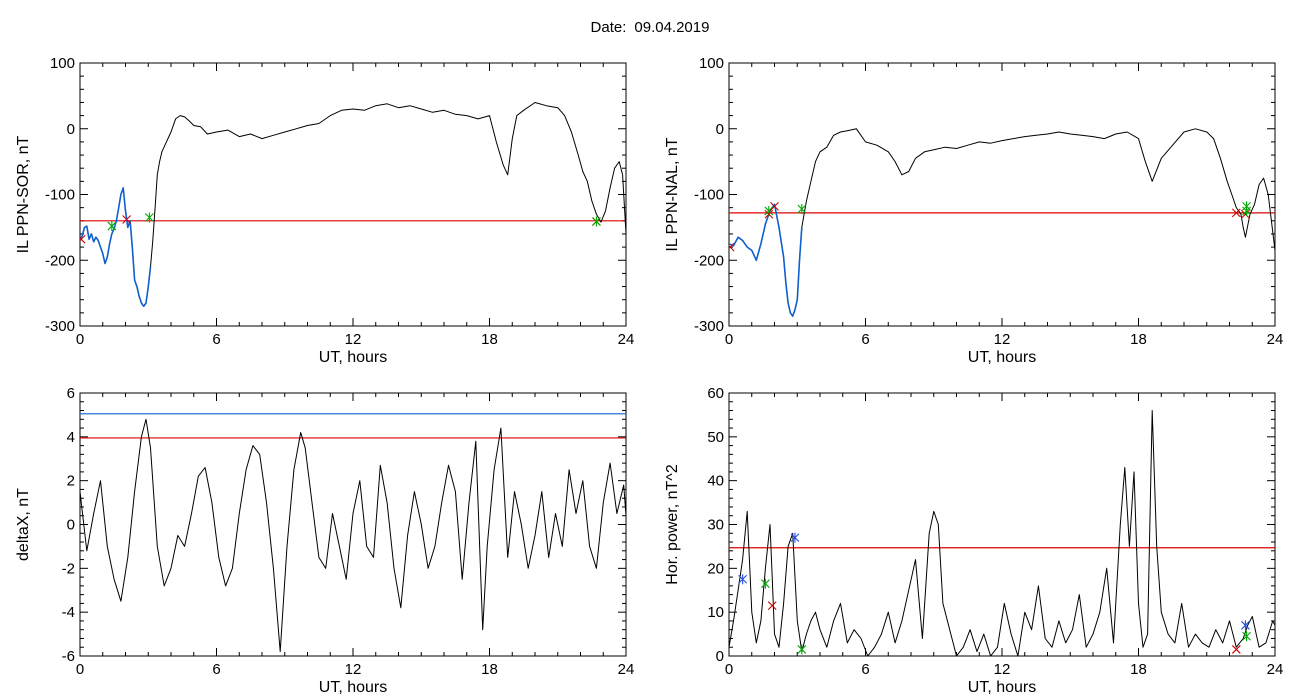 The height and width of the screenshot is (700, 1300). I want to click on date-value: 09.04.2019, so click(672, 27).